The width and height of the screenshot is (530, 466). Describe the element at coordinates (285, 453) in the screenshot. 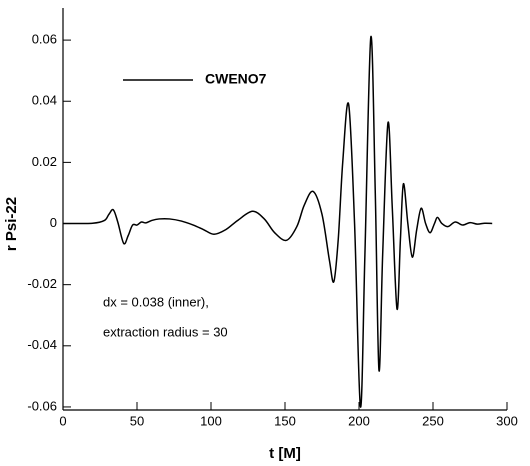

I see `x-axis-title: t [M]` at that location.